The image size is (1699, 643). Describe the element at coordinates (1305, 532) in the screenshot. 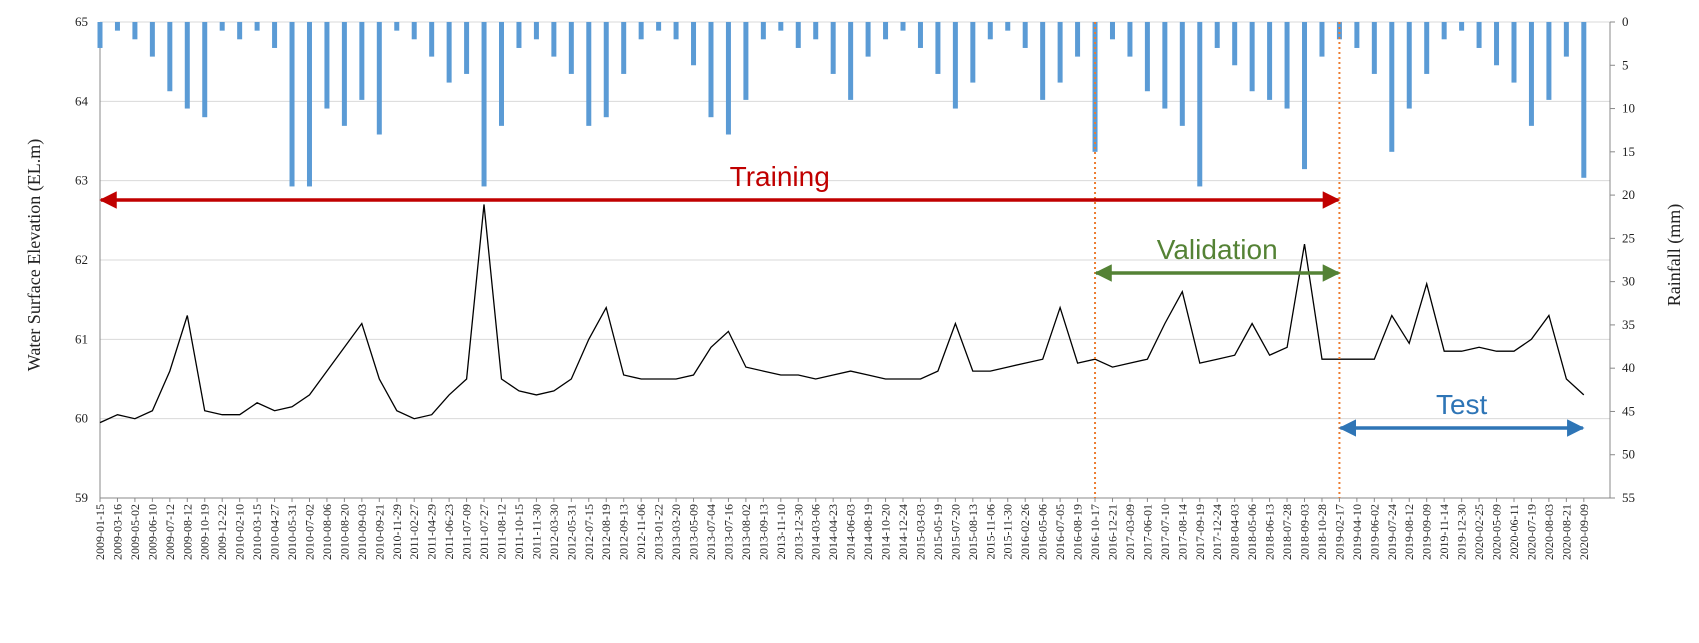

I see `x-tick-label: 2018-09-03` at that location.